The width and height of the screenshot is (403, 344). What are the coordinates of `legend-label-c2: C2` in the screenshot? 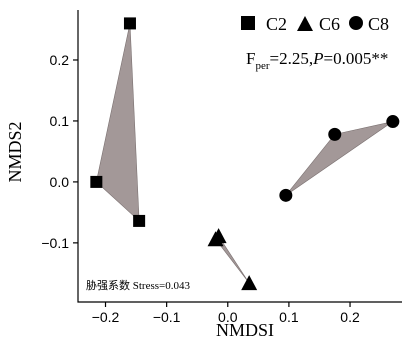 It's located at (276, 24).